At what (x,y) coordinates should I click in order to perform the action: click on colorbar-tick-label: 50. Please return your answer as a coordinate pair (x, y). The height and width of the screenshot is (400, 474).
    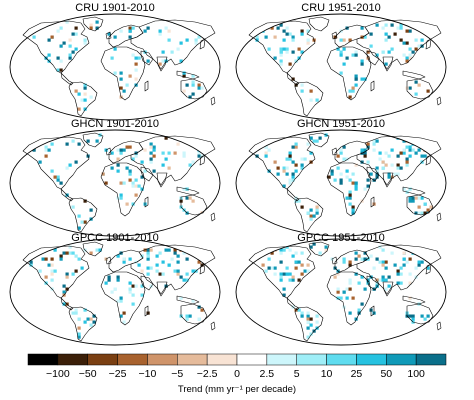
    Looking at the image, I should click on (386, 374).